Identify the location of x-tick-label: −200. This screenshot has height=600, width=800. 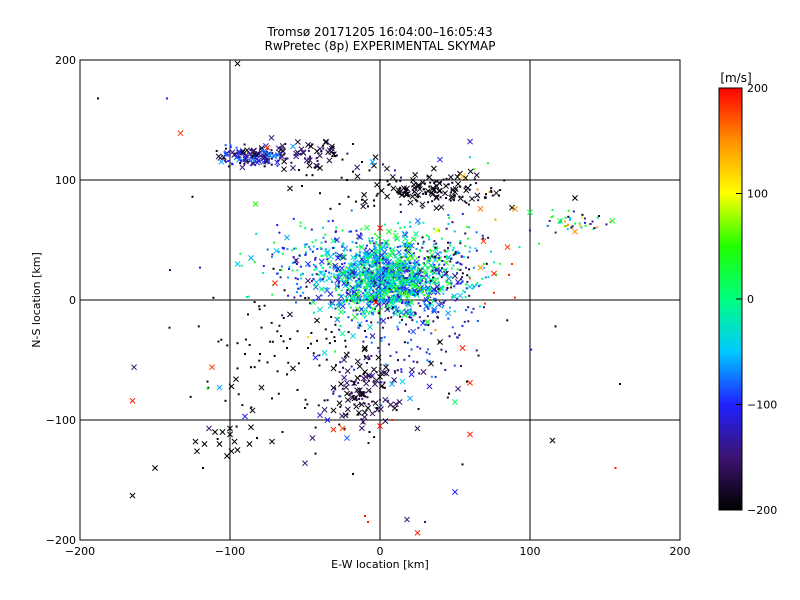
(80, 551).